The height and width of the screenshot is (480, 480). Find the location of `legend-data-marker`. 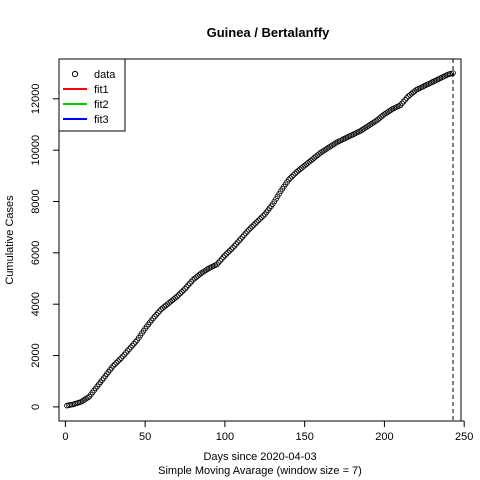

legend-data-marker is located at coordinates (75, 74).